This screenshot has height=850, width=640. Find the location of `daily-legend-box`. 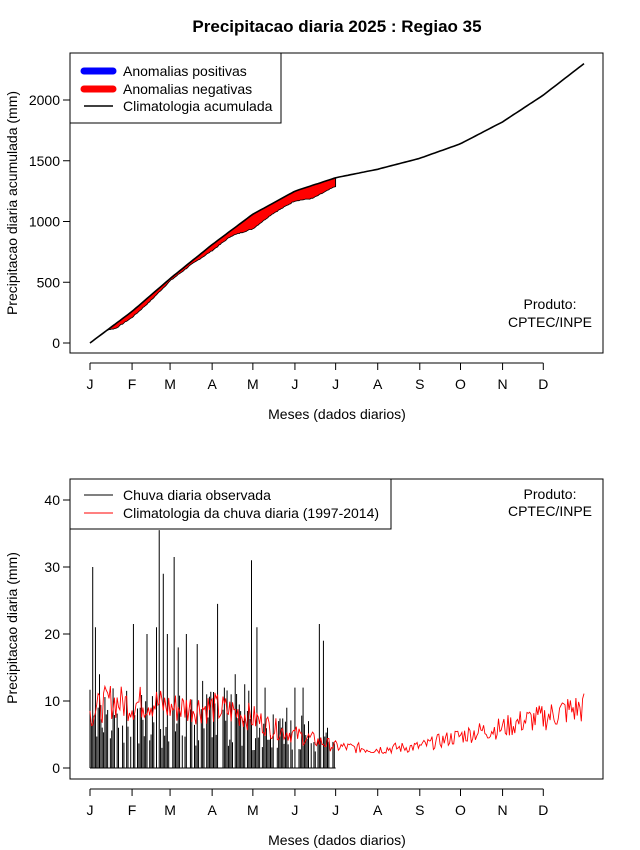

daily-legend-box is located at coordinates (230, 504).